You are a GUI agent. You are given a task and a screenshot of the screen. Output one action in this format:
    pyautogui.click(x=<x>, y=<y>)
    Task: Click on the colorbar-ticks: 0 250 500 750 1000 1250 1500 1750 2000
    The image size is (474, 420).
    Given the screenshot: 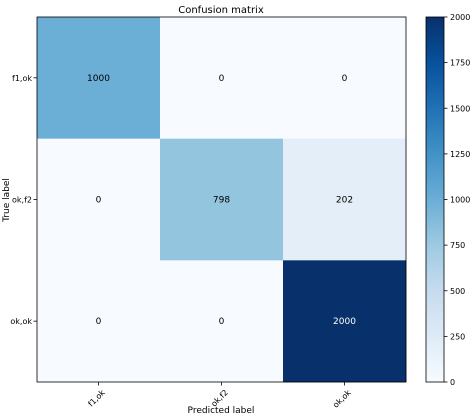 What is the action you would take?
    pyautogui.click(x=457, y=200)
    